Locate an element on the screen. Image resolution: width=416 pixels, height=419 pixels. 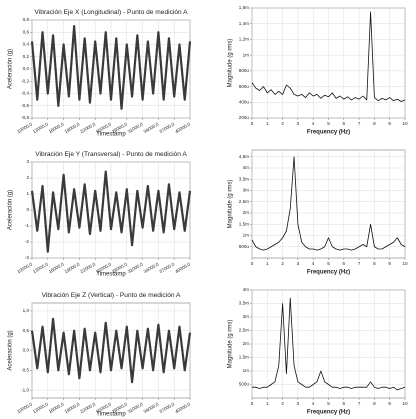
y-tick-label: 400u is located at coordinates (244, 102).